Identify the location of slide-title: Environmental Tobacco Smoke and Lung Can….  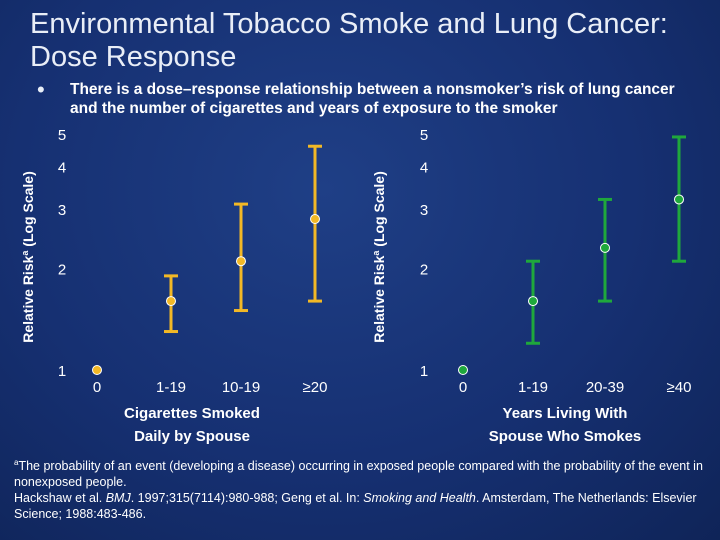
(349, 40).